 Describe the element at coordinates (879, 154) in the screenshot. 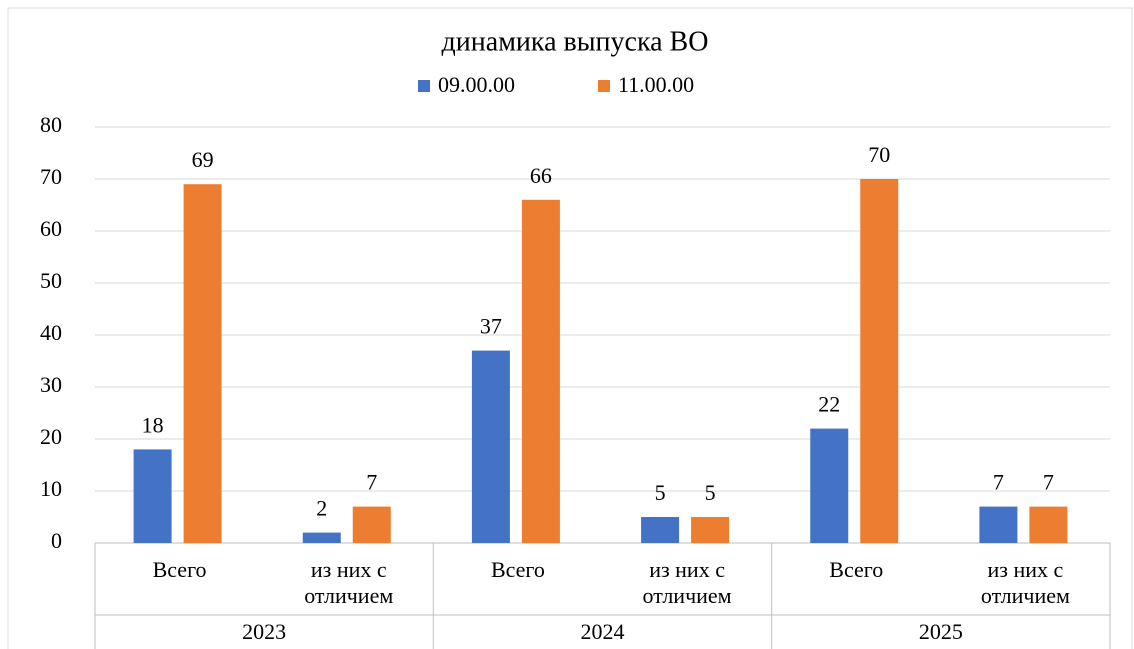

I see `data-label: 70` at that location.